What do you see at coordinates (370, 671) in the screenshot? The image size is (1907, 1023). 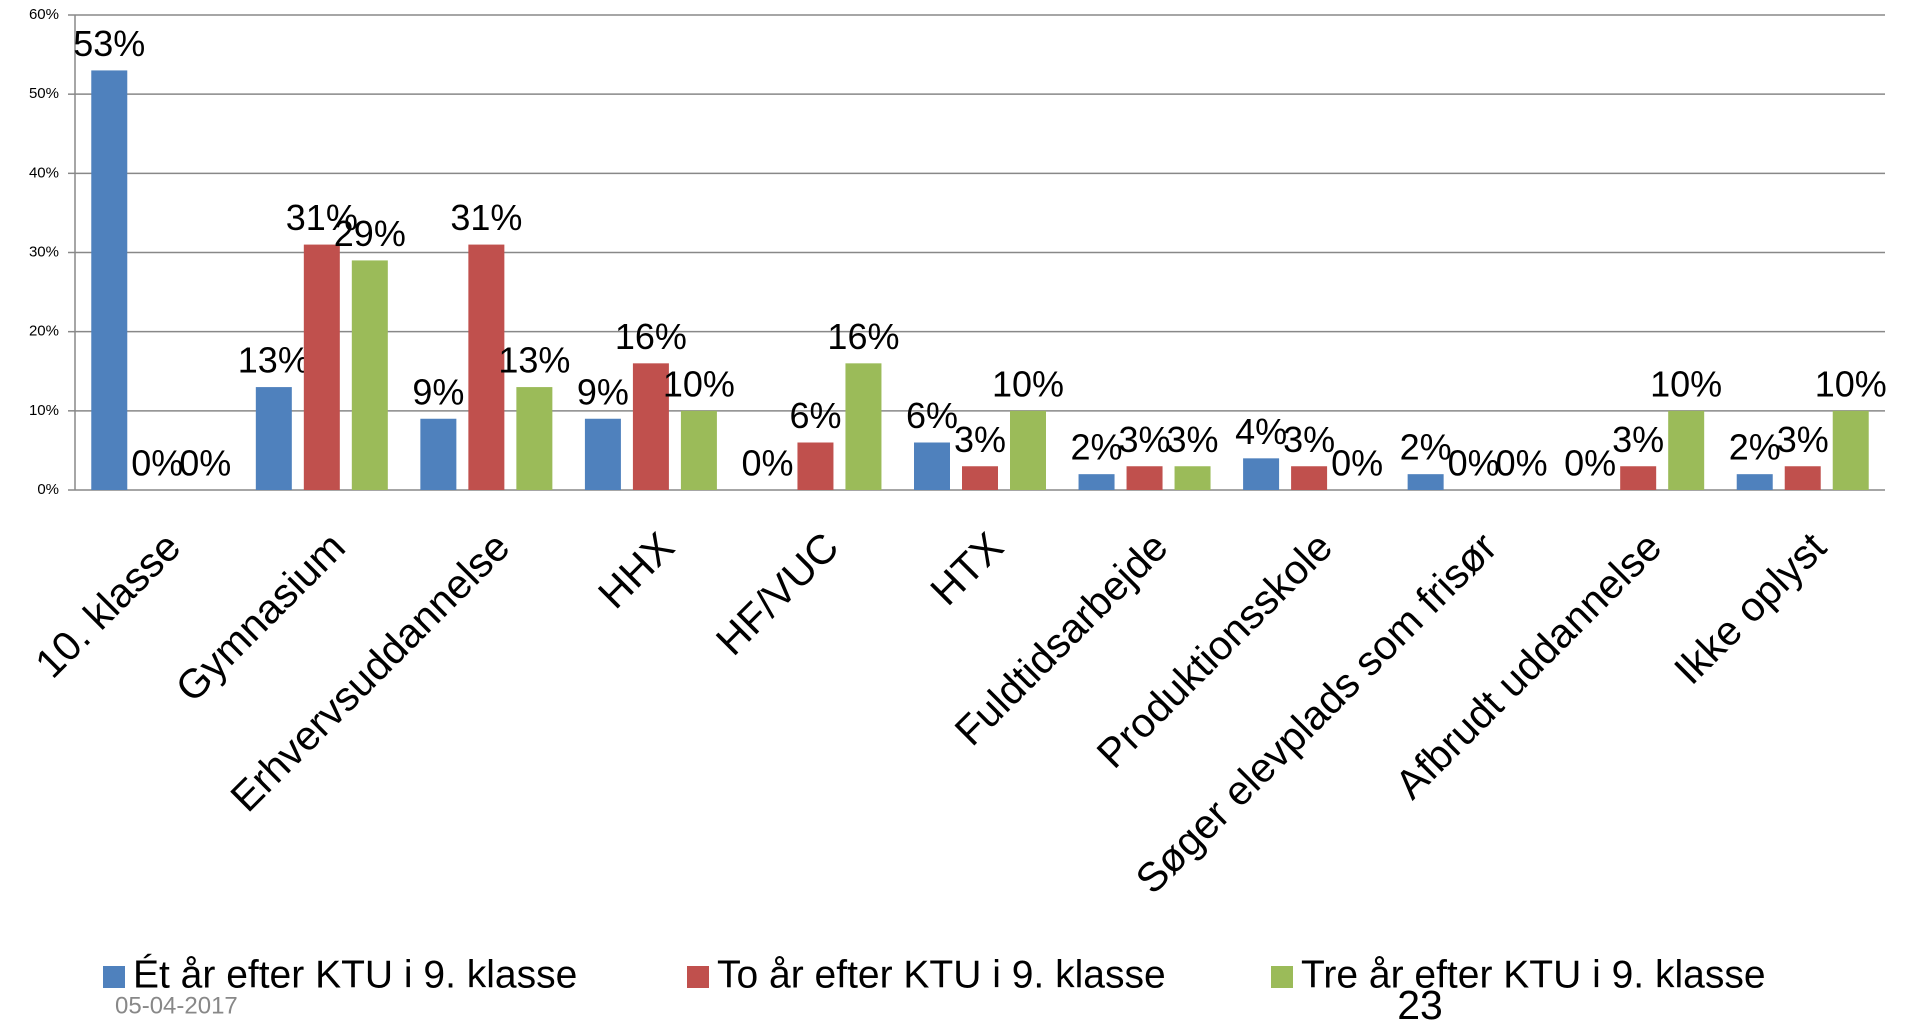 I see `x-tick-label: Erhvervsuddannelse` at bounding box center [370, 671].